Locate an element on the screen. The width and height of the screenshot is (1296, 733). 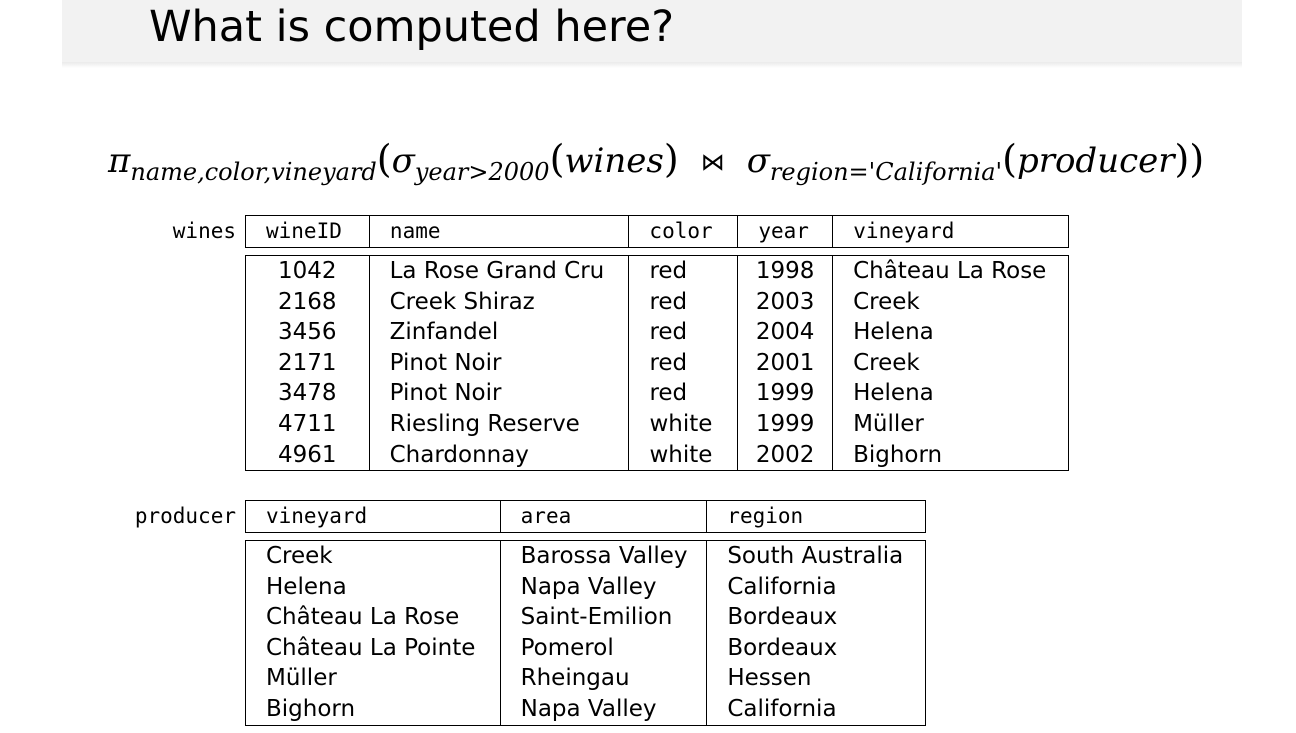
selection-symbol-1: σ is located at coordinates (403, 161).